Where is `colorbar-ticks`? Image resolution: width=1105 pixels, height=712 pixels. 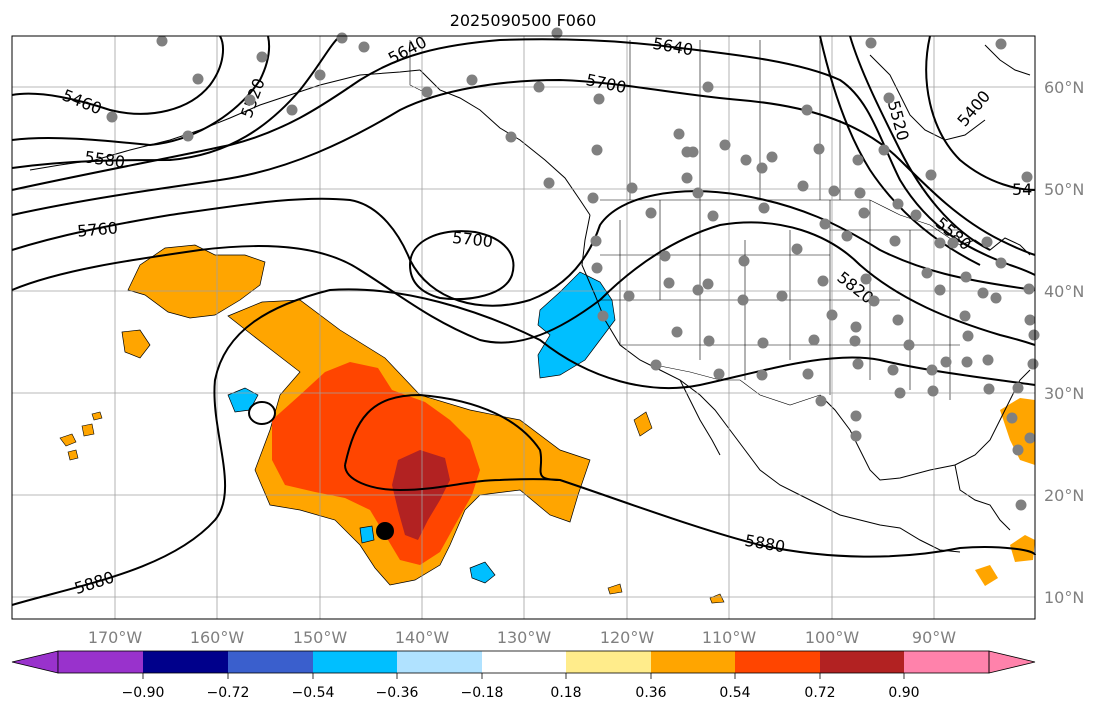 colorbar-ticks is located at coordinates (523, 676).